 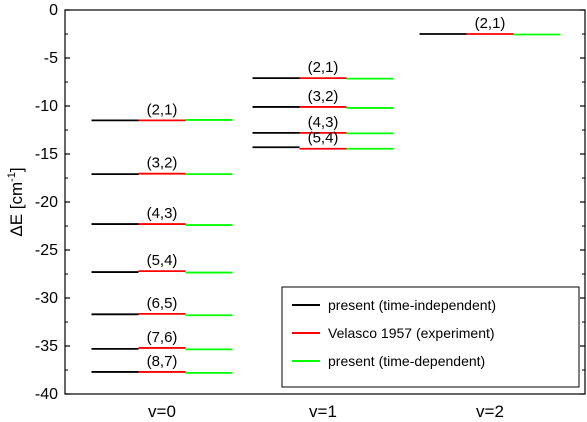 I want to click on level-9: (4,3), so click(x=323, y=124).